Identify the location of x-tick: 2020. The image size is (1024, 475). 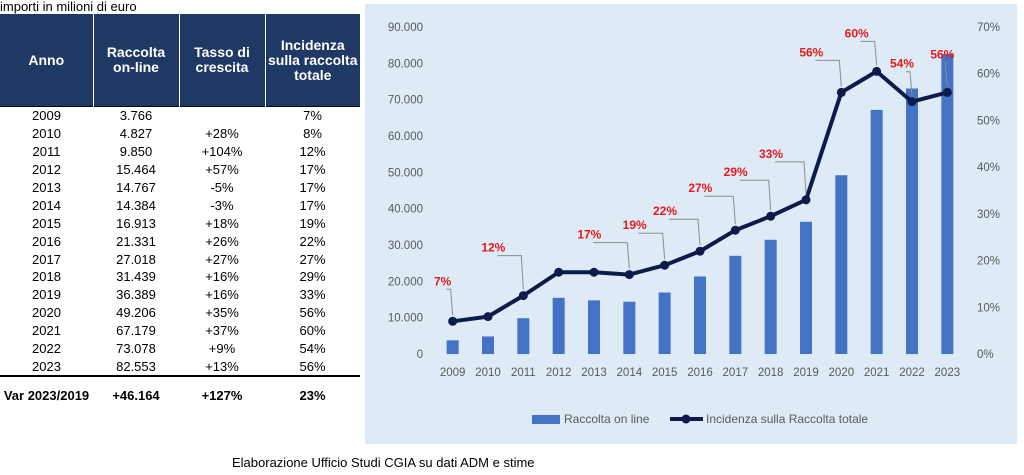
(842, 373).